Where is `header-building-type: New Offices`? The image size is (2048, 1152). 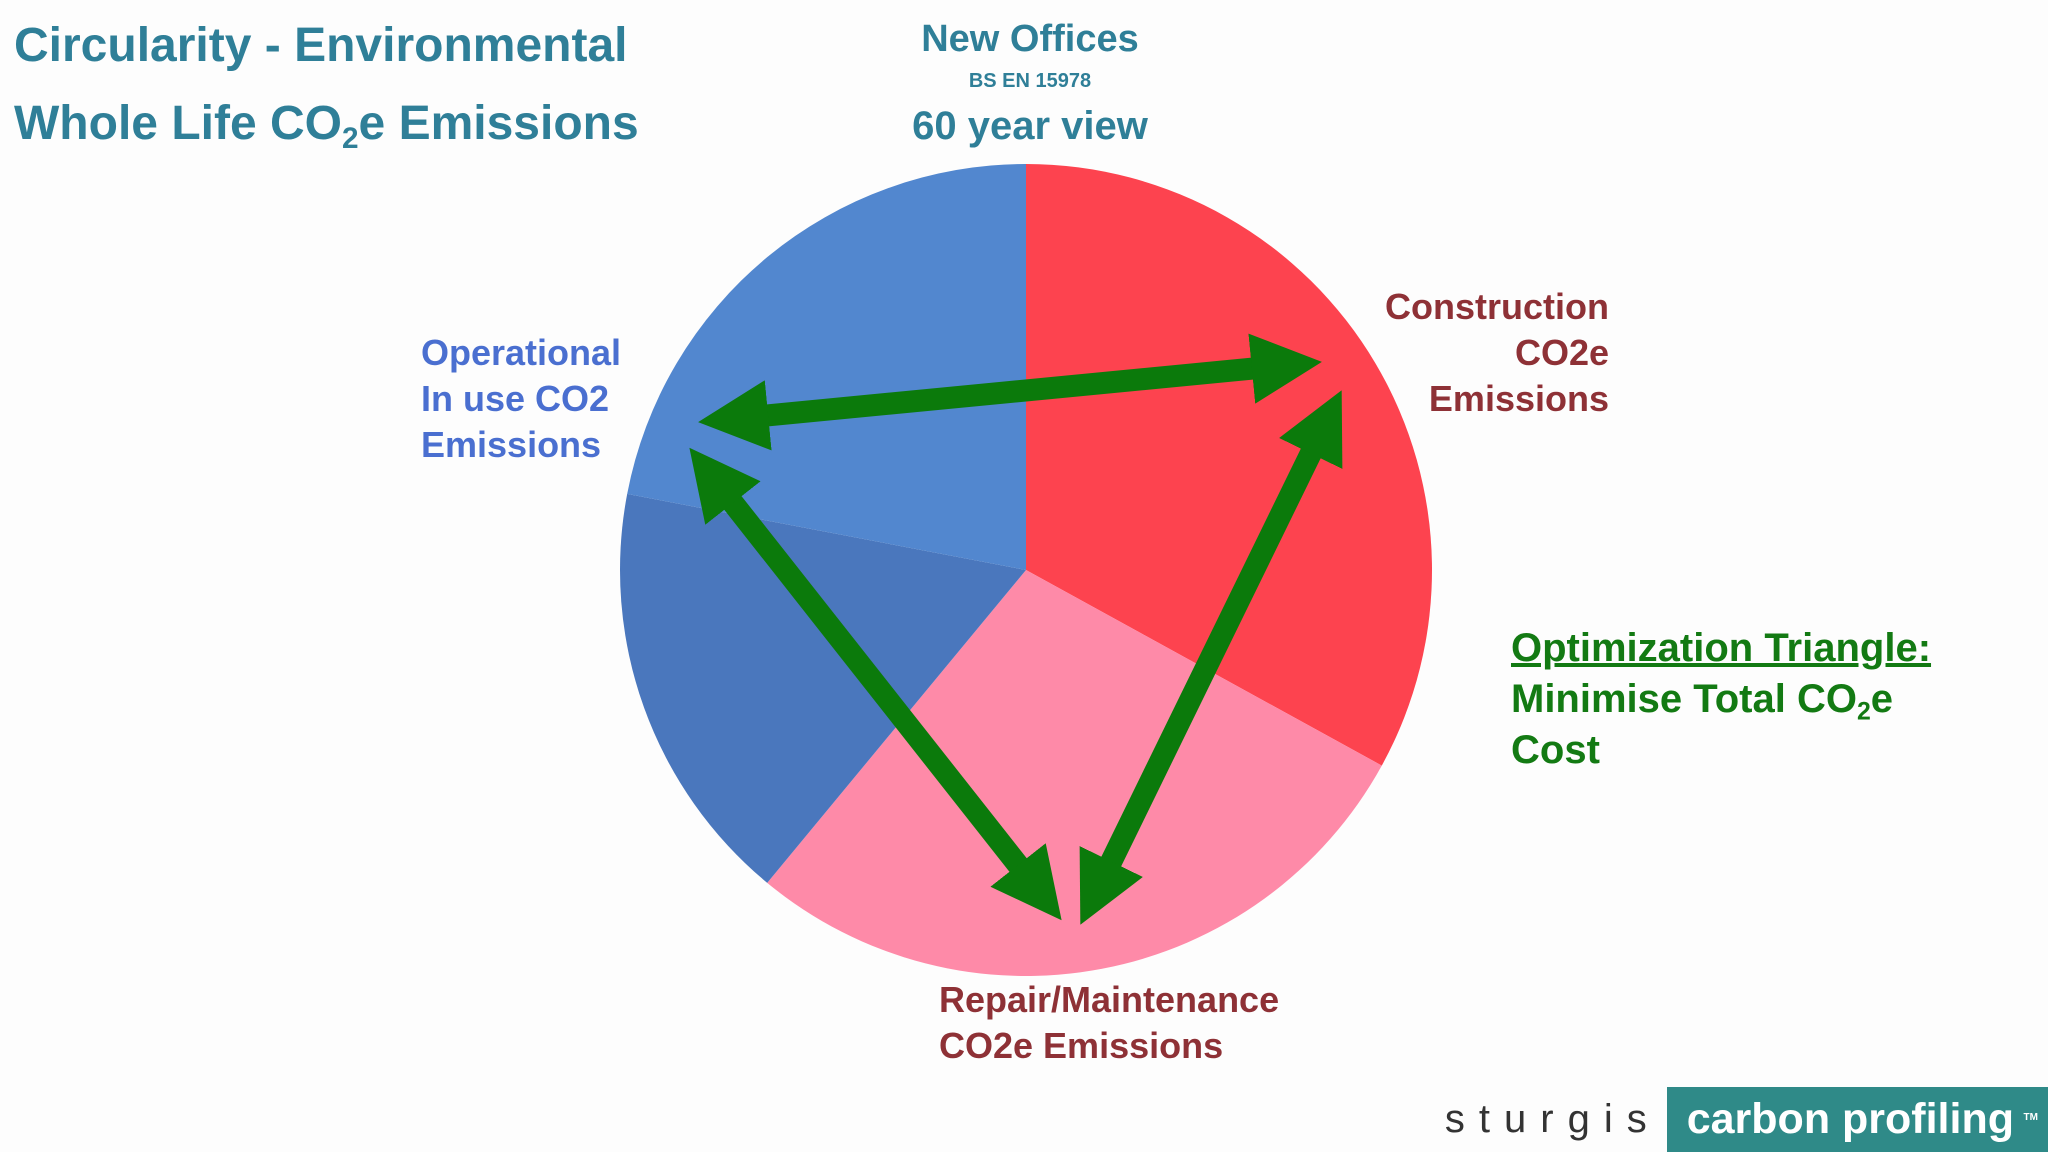
header-building-type: New Offices is located at coordinates (1030, 39).